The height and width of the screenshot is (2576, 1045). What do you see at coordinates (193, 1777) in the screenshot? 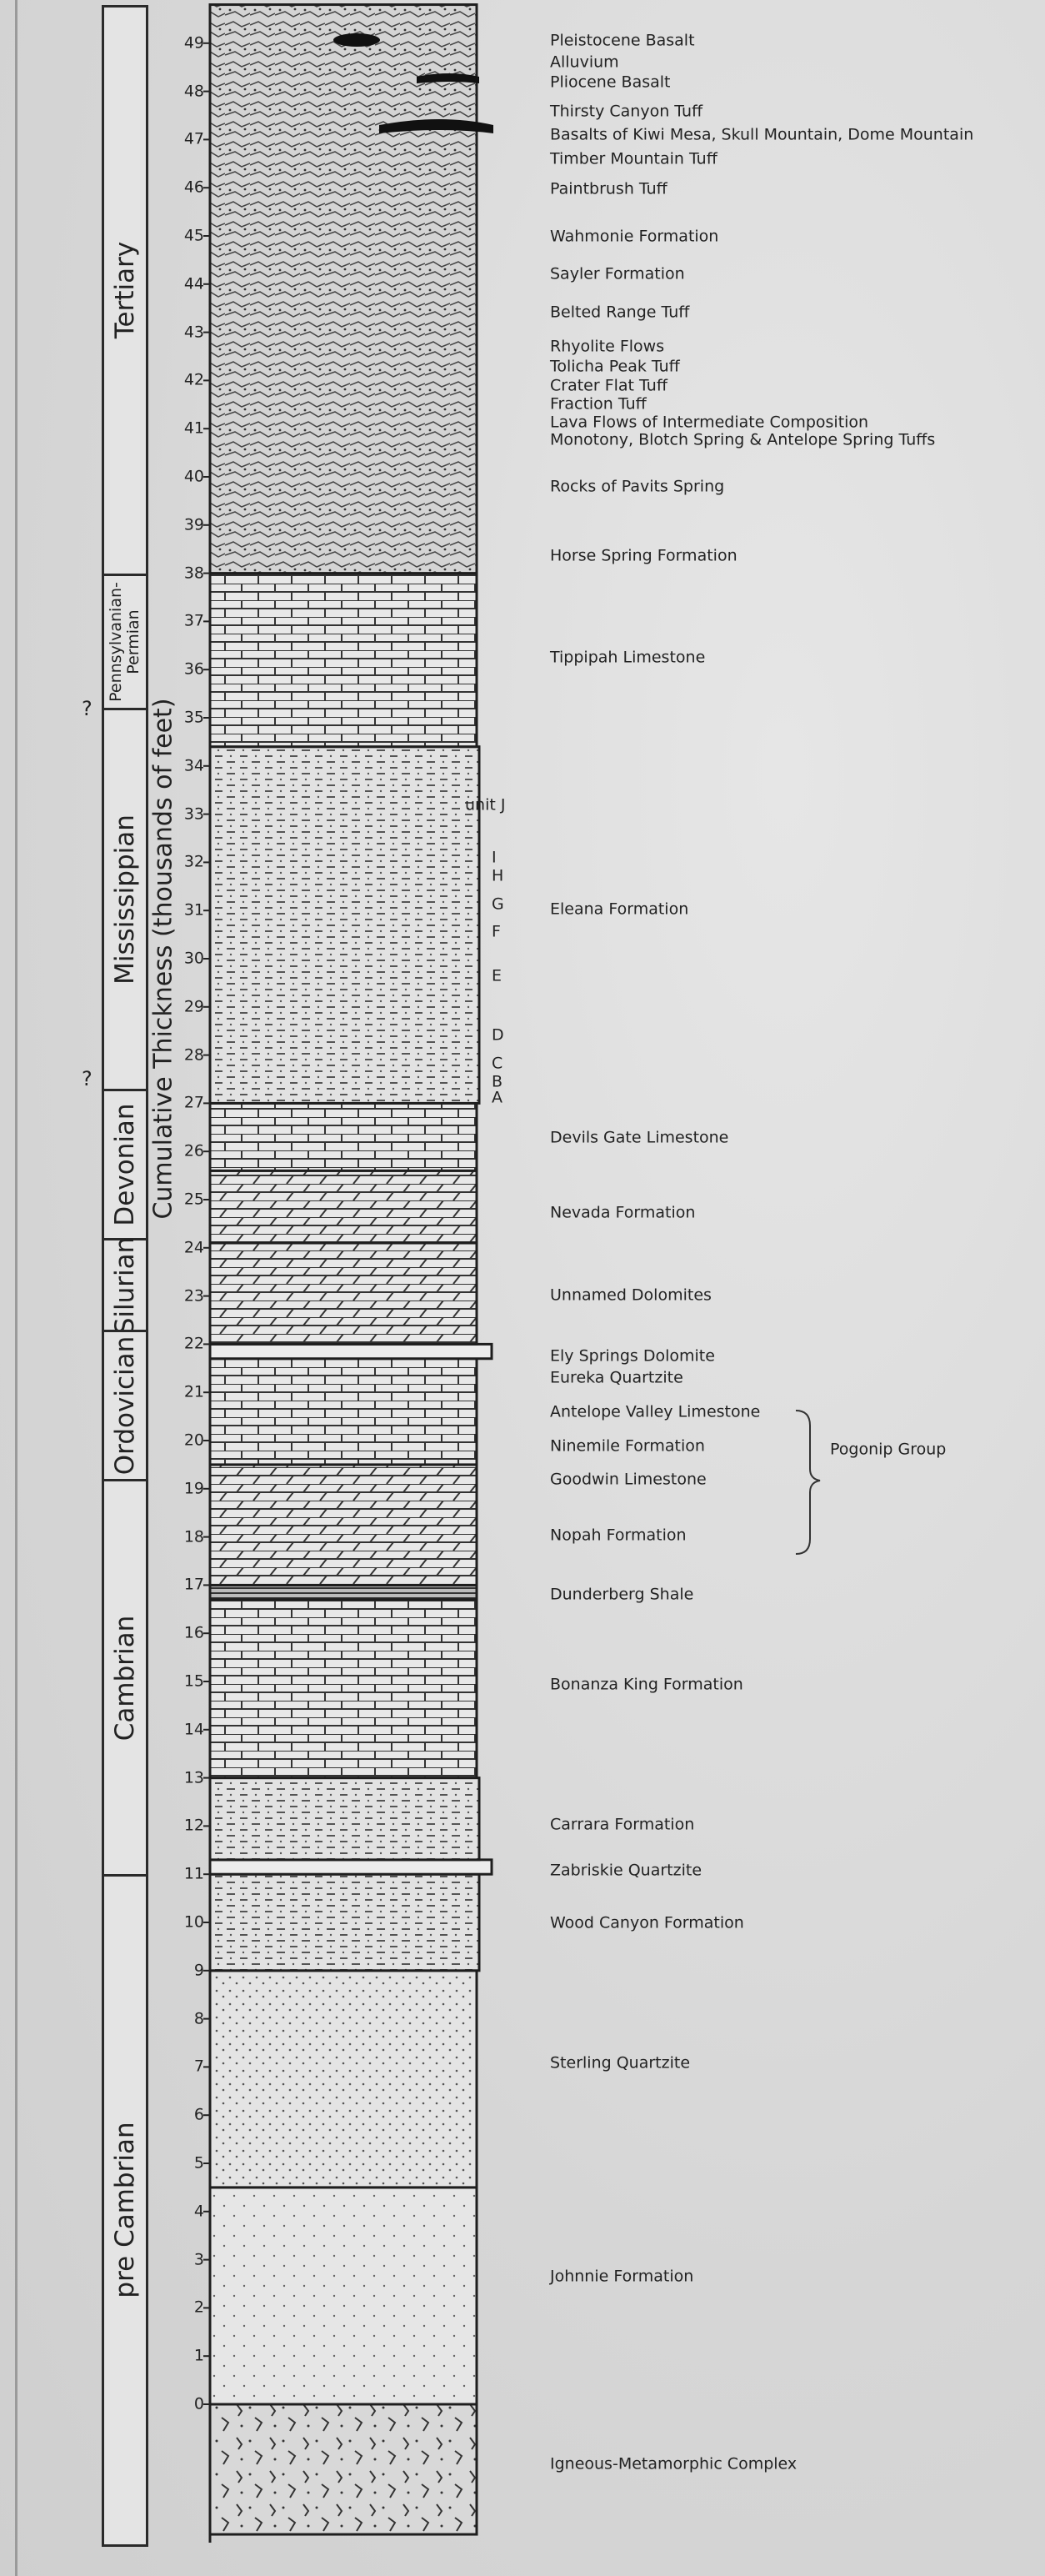
I see `tick-label: 13` at bounding box center [193, 1777].